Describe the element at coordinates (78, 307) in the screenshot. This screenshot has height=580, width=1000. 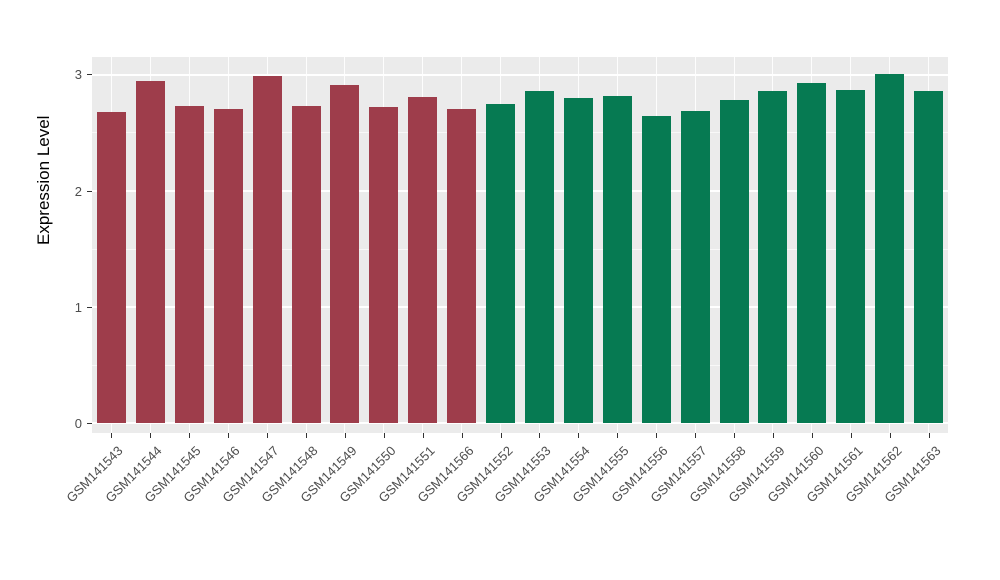
I see `y-tick-label: 1` at that location.